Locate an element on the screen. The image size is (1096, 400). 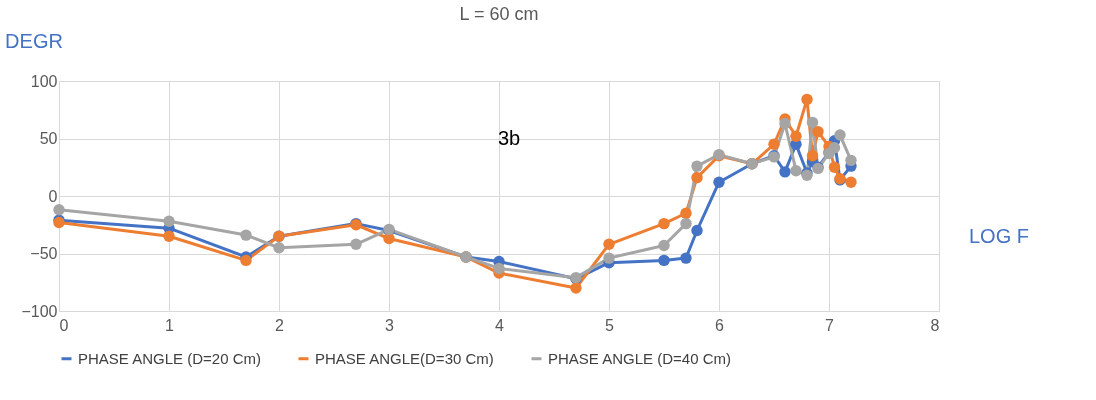
x-tick-label: 4 is located at coordinates (500, 325).